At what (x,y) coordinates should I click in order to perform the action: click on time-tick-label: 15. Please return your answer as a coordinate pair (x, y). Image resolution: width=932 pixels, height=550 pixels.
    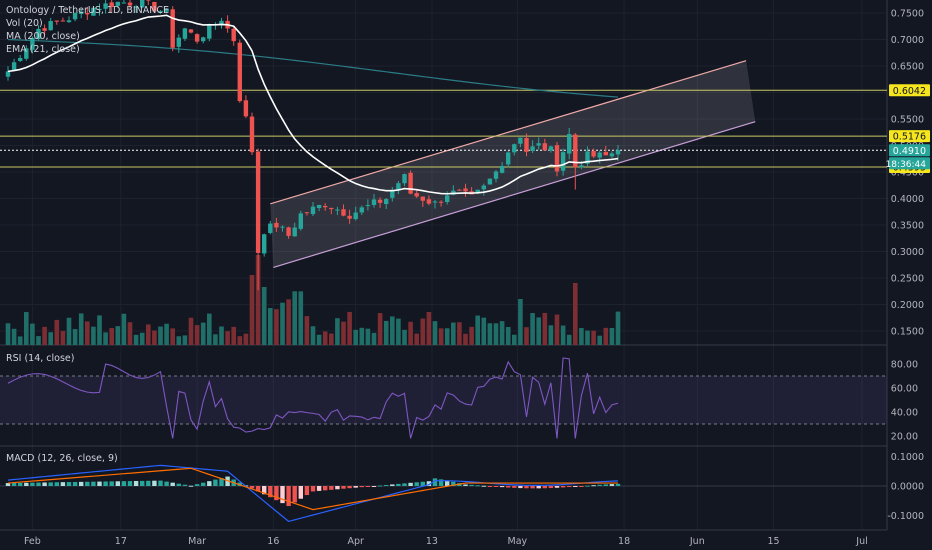
    Looking at the image, I should click on (774, 541).